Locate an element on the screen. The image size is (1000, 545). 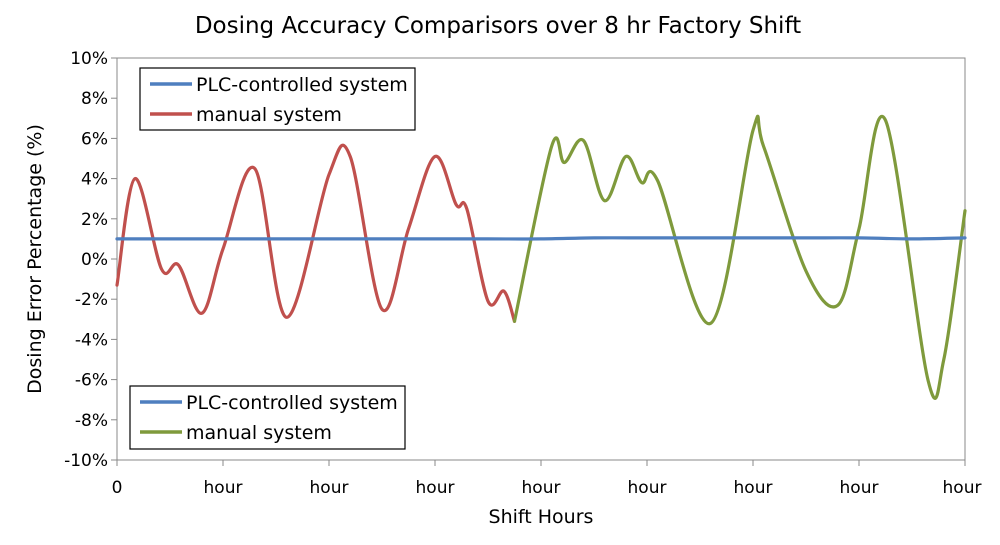
x-axis: 0 hour hour hour hour hour hour hour hour is located at coordinates (547, 479).